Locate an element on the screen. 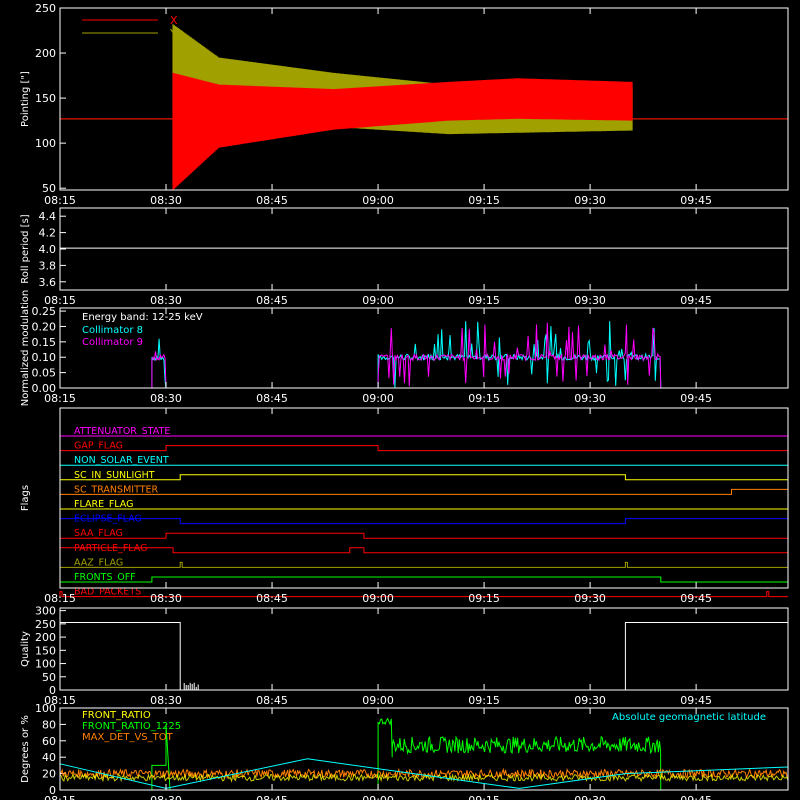 This screenshot has height=800, width=800. modulation-legend-0: Collimator 8 is located at coordinates (112, 330).